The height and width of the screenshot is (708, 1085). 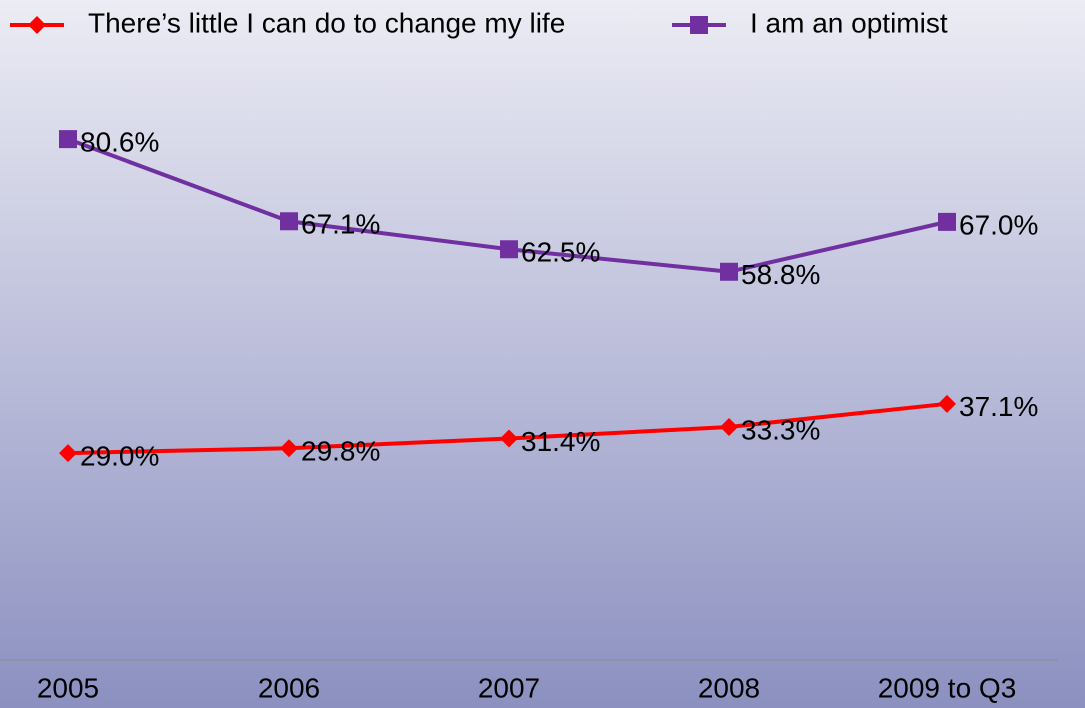 What do you see at coordinates (68, 687) in the screenshot?
I see `x-tick-label: 2005` at bounding box center [68, 687].